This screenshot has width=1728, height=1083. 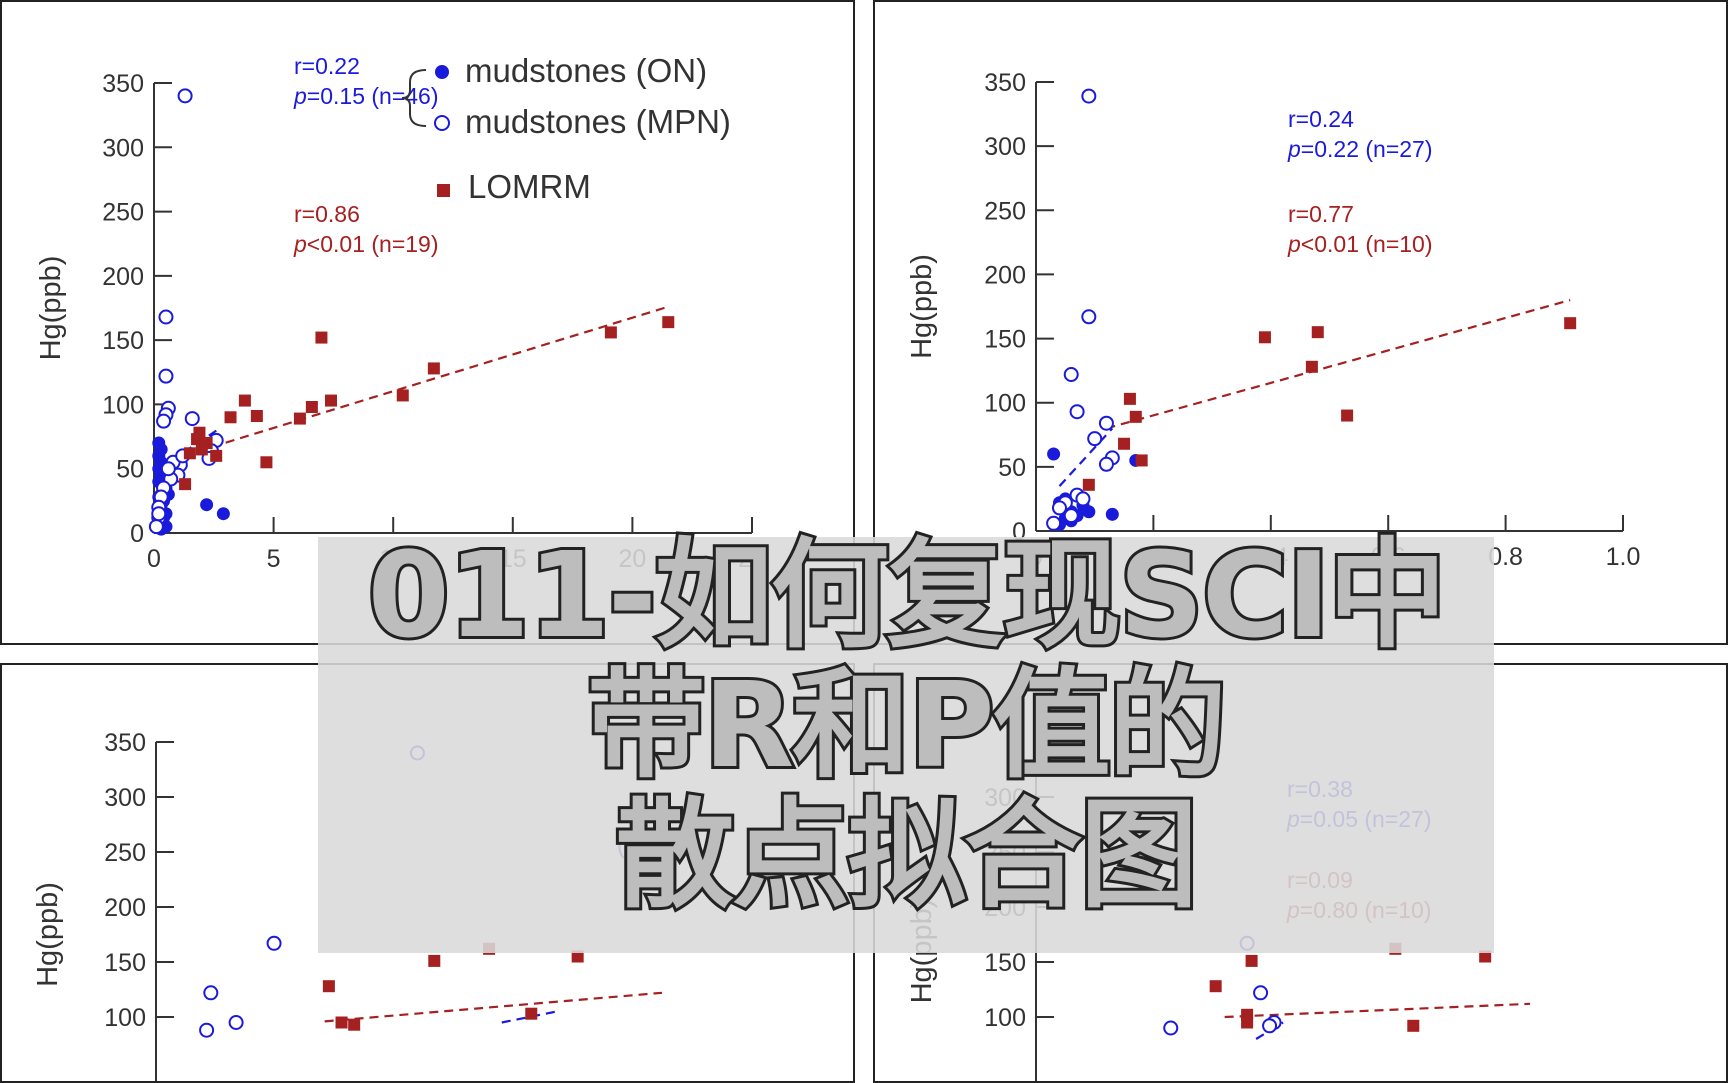 I want to click on lomrm-stats: r=0.86 p<0.01 (n=19), so click(x=366, y=229).